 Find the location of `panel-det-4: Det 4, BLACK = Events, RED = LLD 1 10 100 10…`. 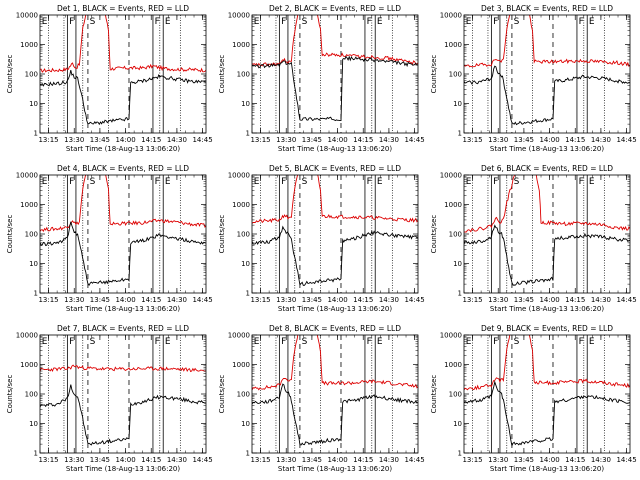

panel-det-4: Det 4, BLACK = Events, RED = LLD 1 10 100 10… is located at coordinates (109, 238).